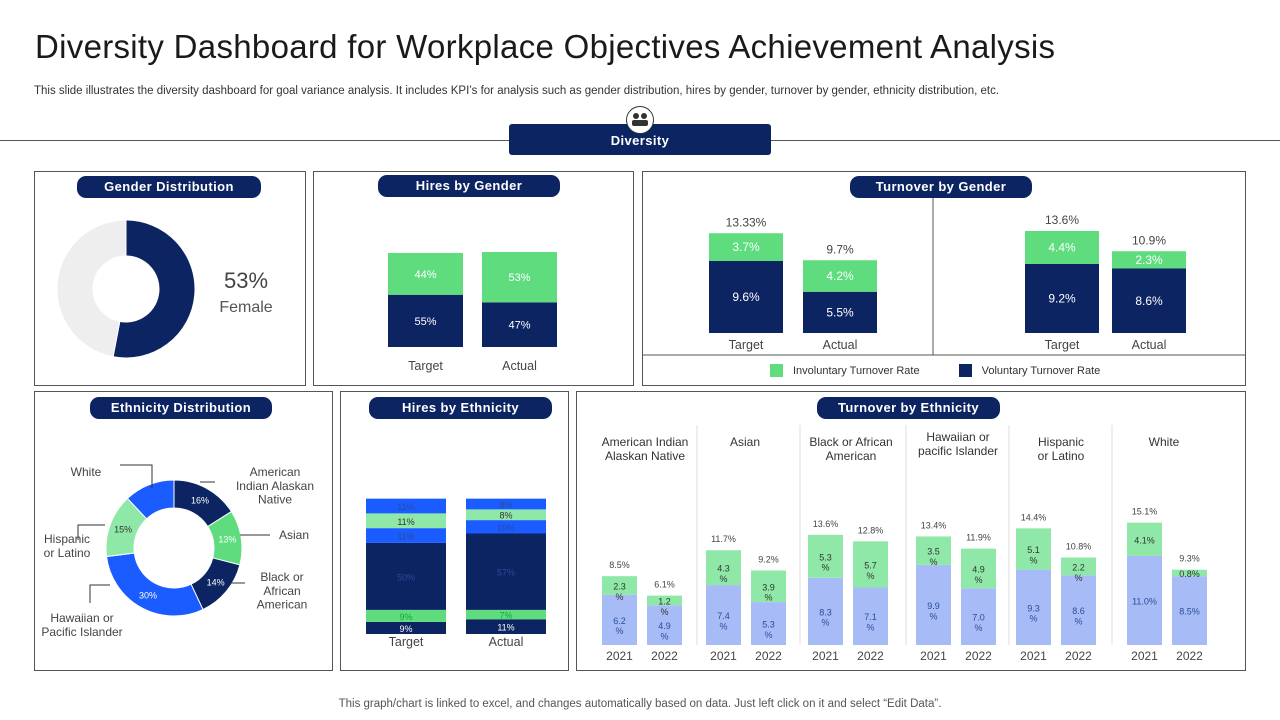  I want to click on hires-gender-xlabel-1: Actual, so click(519, 366).